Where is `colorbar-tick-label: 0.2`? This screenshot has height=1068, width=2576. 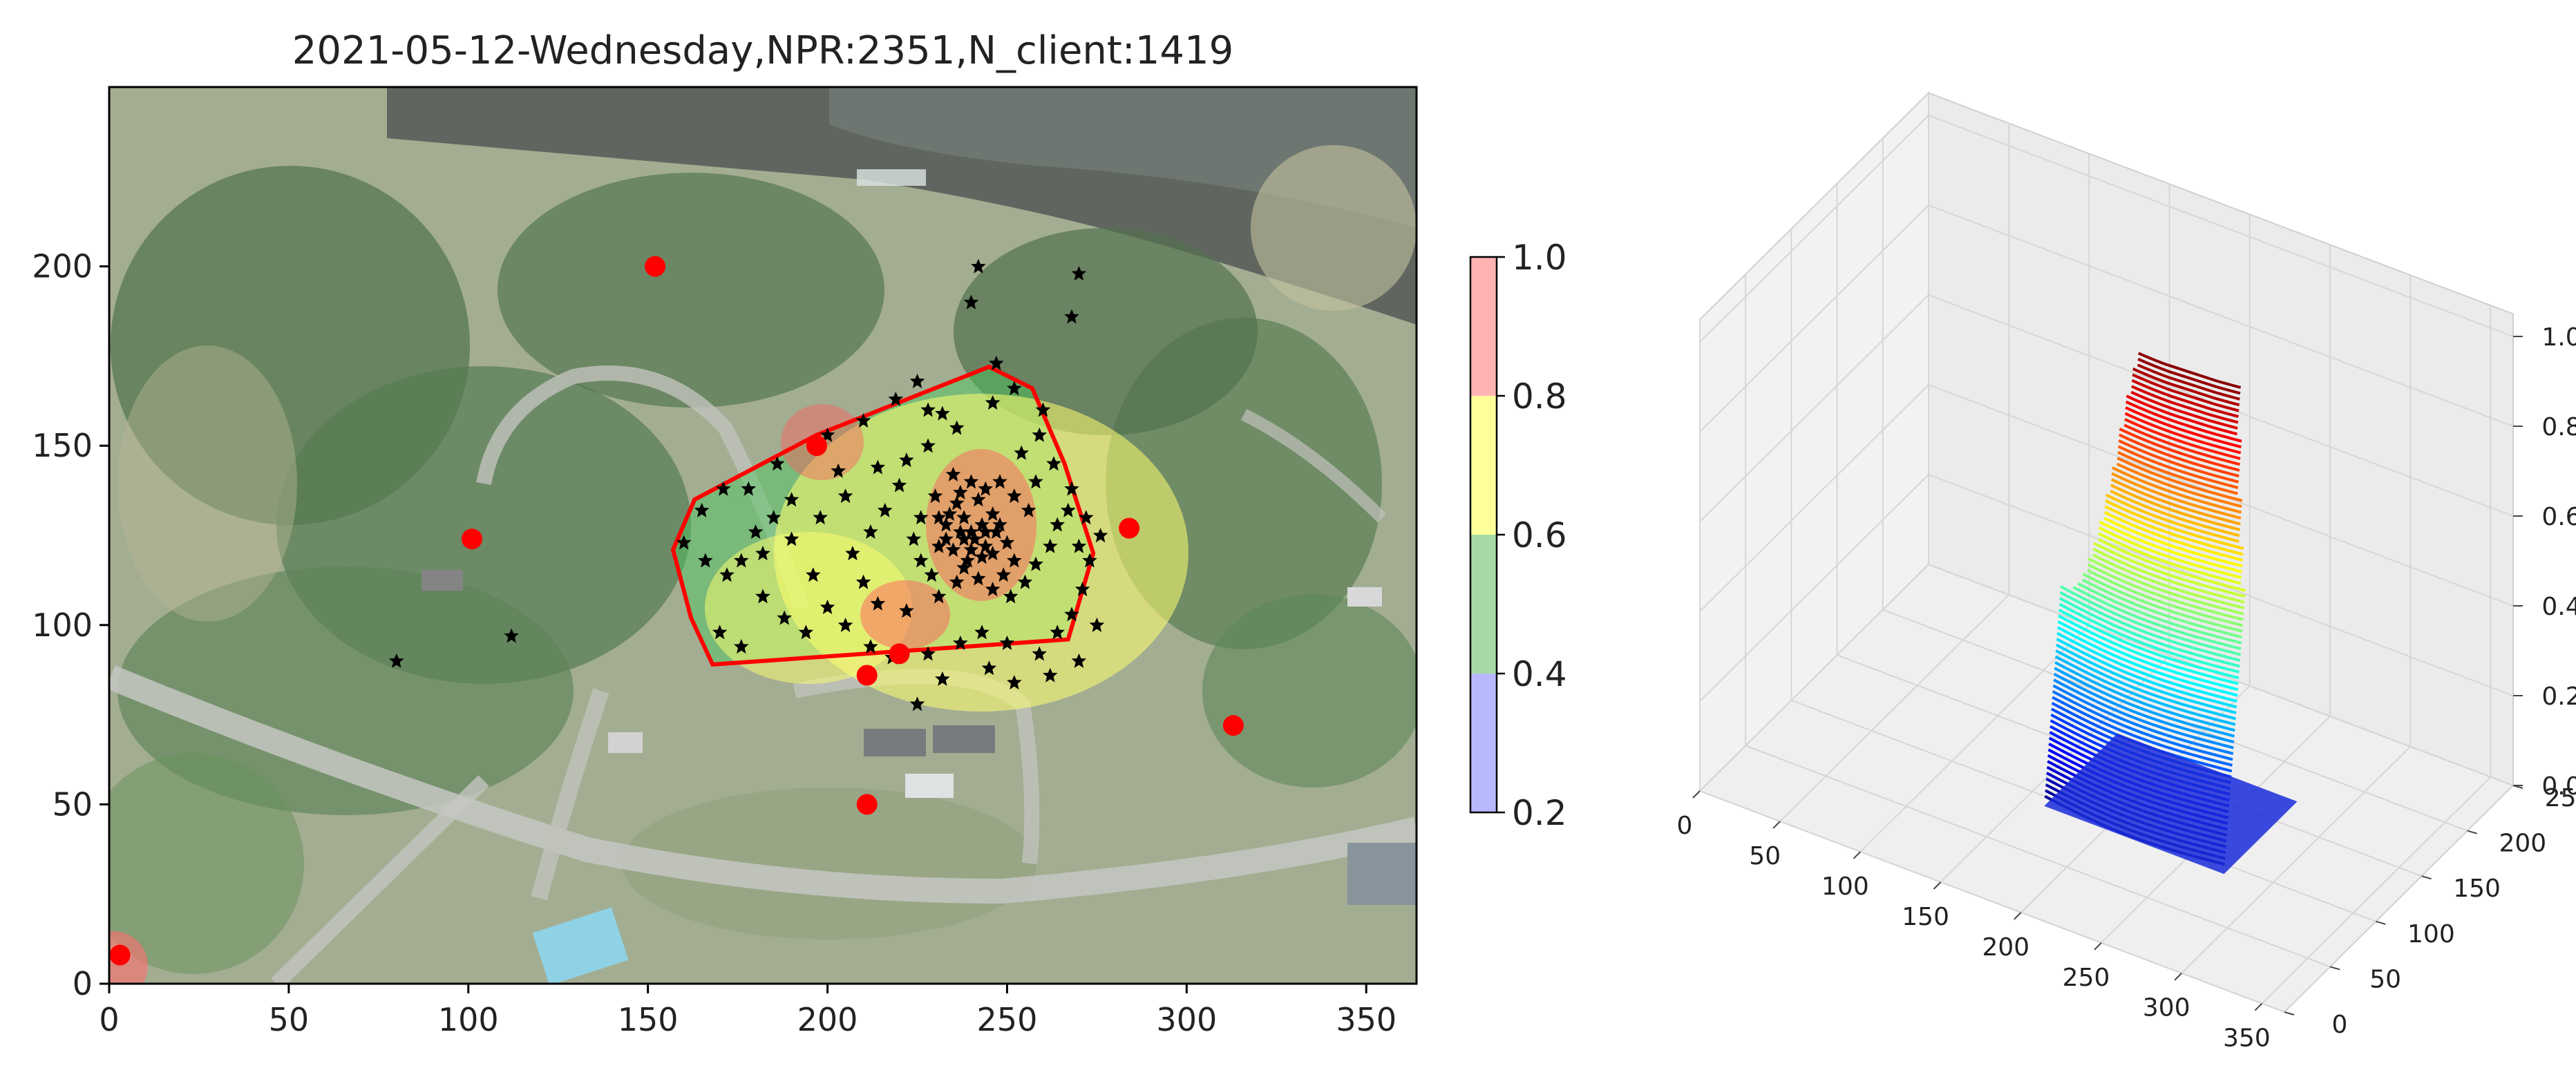
colorbar-tick-label: 0.2 is located at coordinates (1539, 813).